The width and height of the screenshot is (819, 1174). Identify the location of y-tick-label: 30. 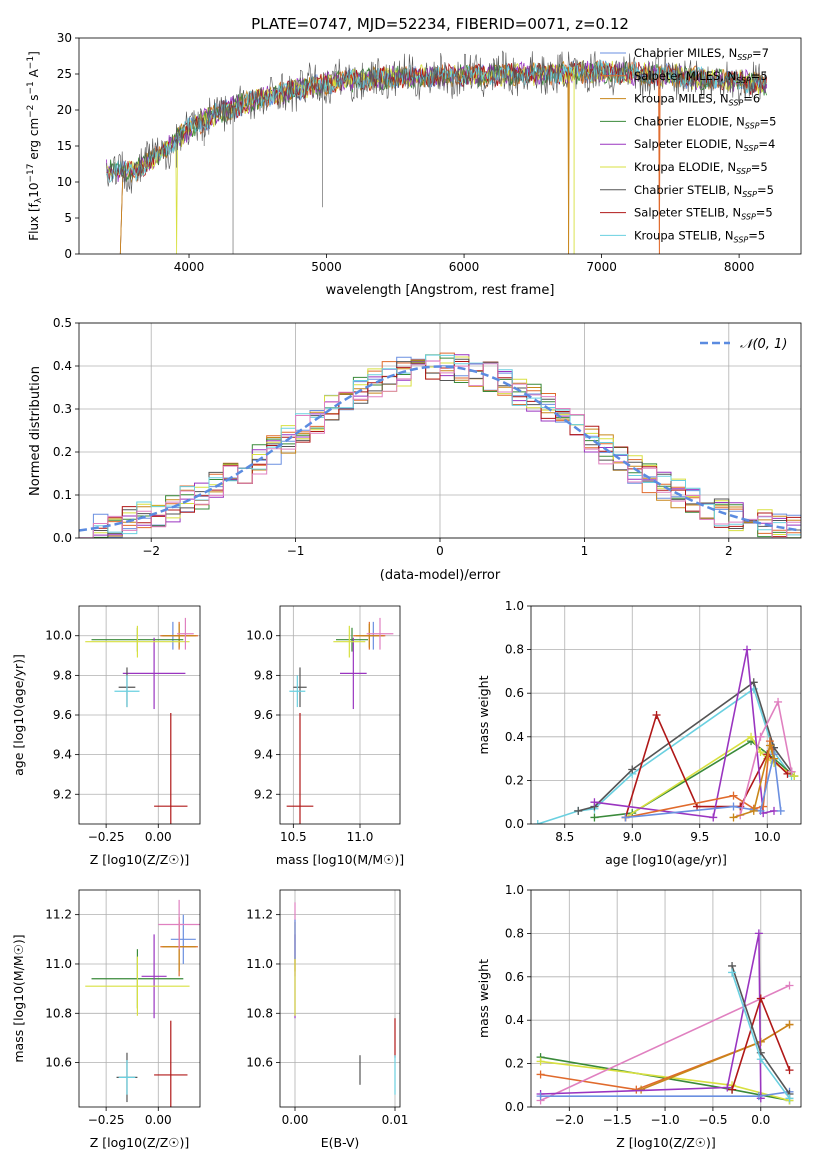
(64, 38).